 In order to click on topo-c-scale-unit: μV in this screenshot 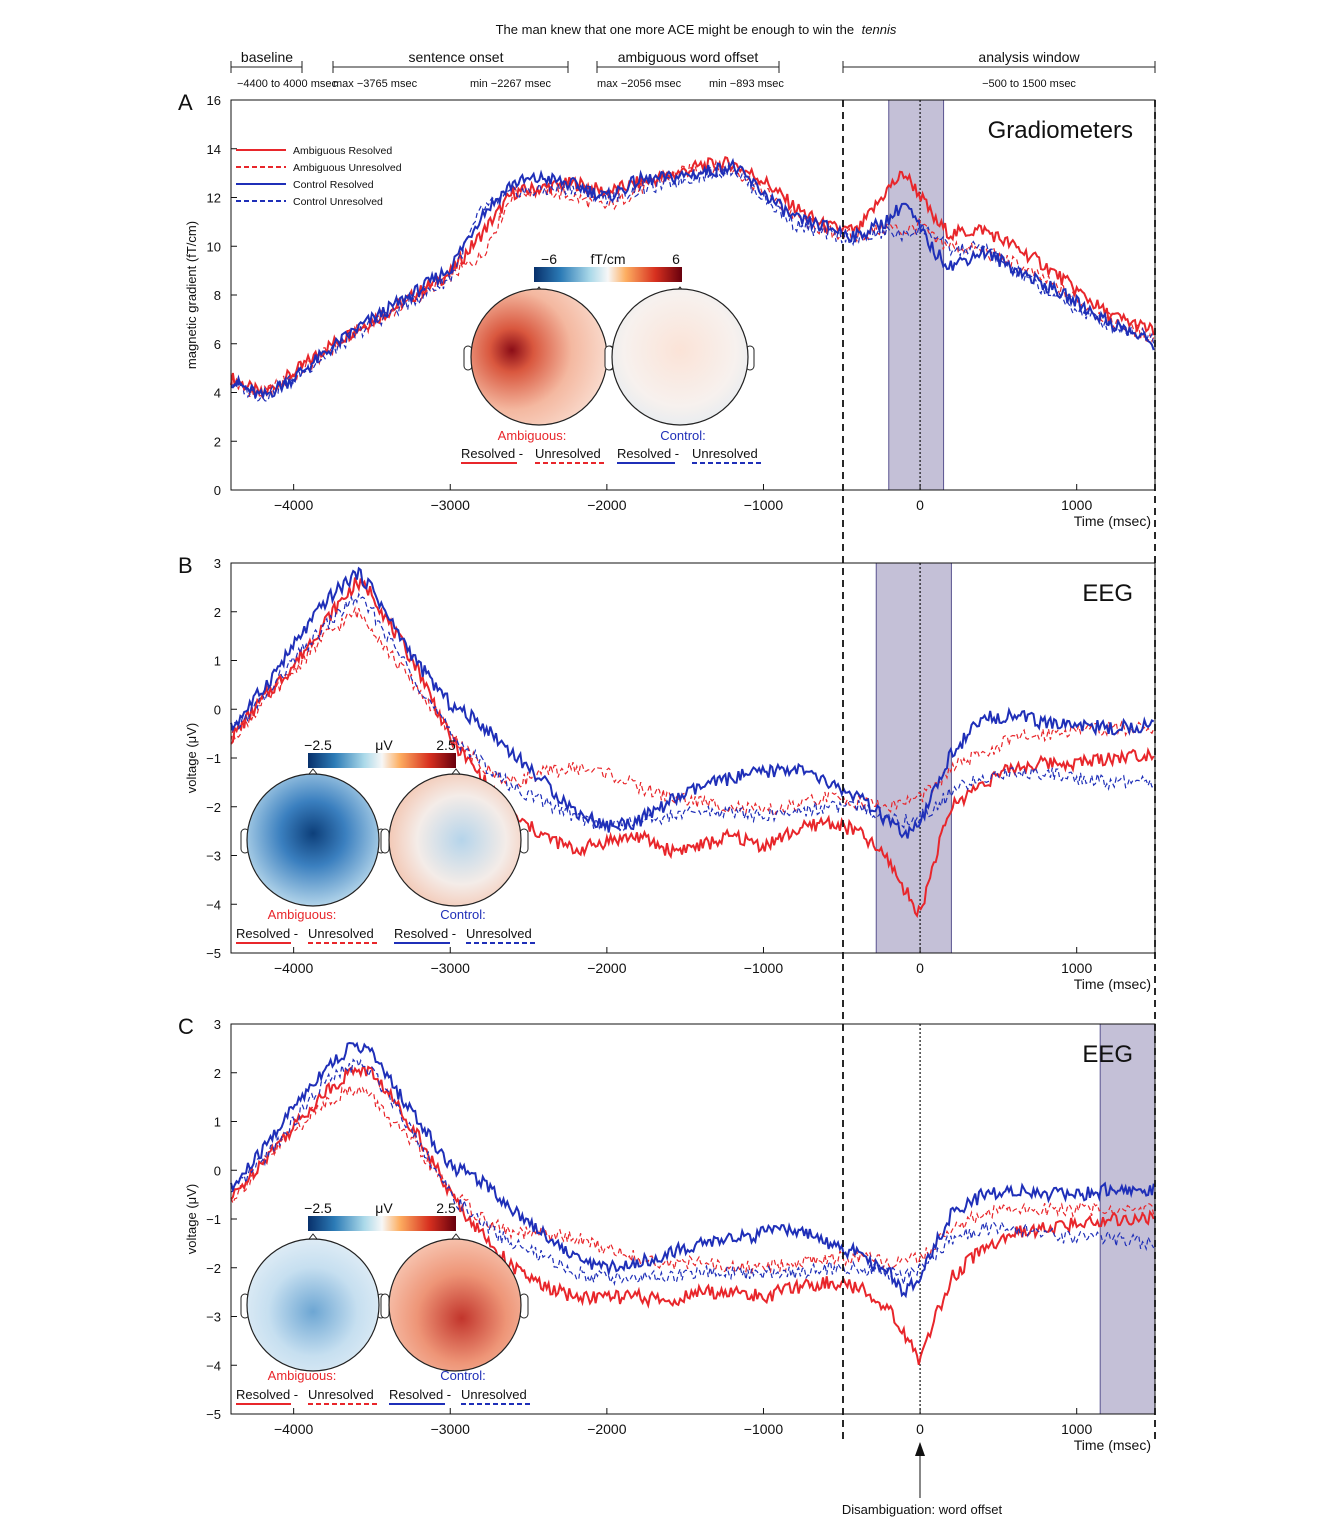, I will do `click(384, 1208)`.